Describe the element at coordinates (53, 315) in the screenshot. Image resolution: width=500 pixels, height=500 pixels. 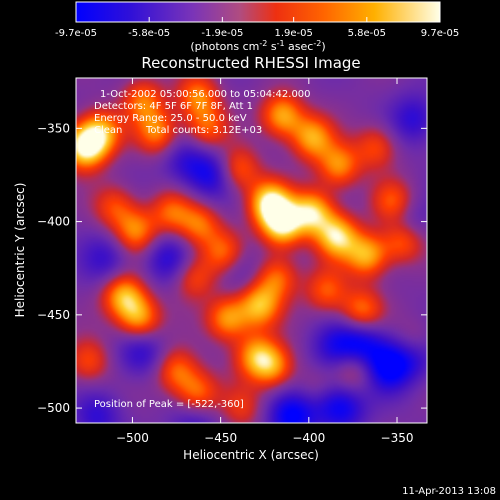
I see `y-tick-label: −450` at that location.